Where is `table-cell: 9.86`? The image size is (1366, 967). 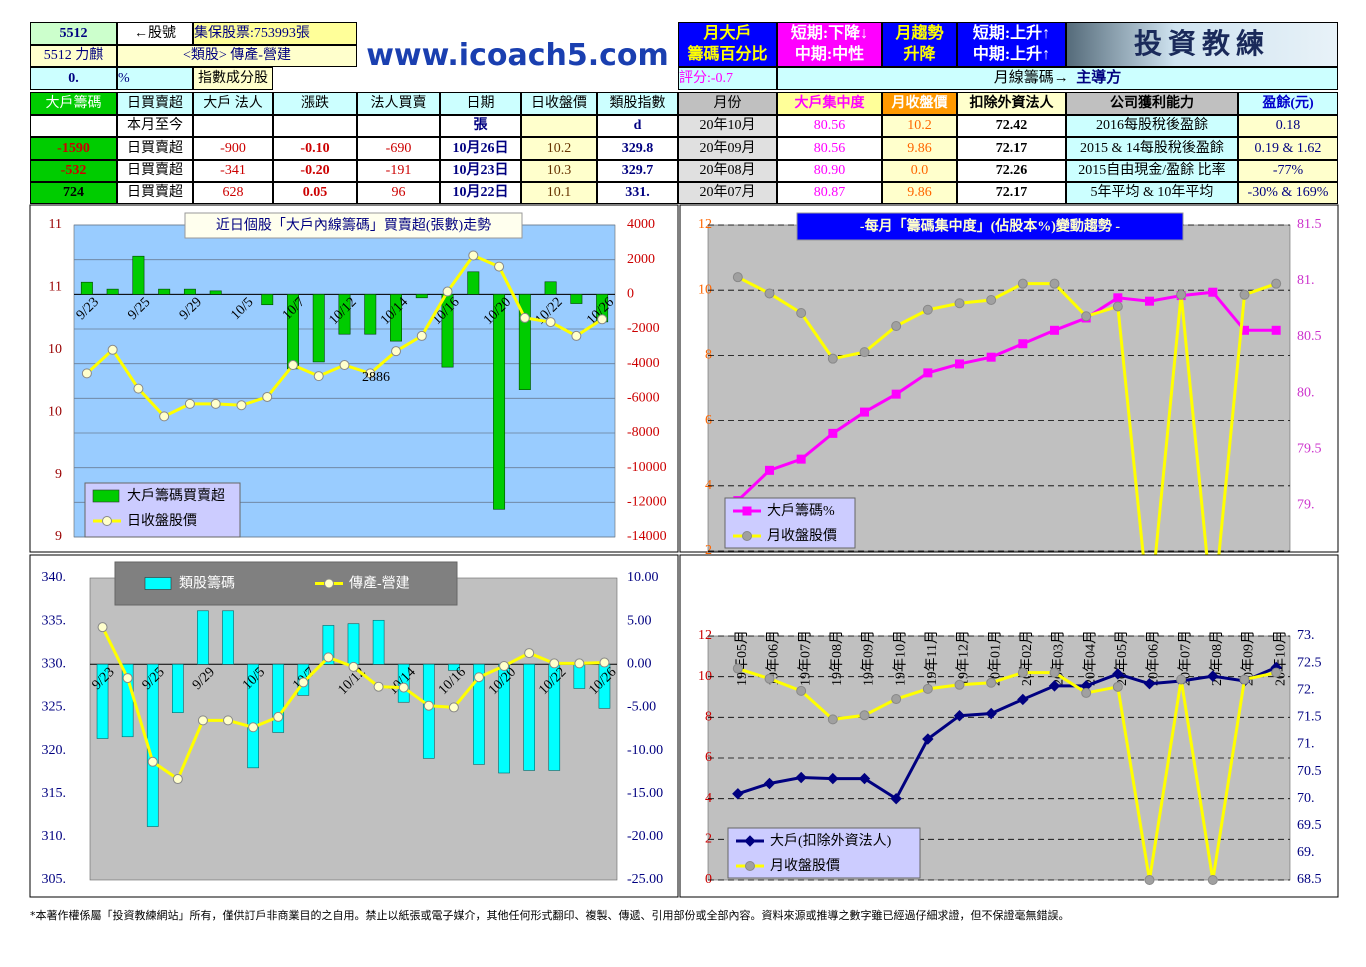 table-cell: 9.86 is located at coordinates (919, 148).